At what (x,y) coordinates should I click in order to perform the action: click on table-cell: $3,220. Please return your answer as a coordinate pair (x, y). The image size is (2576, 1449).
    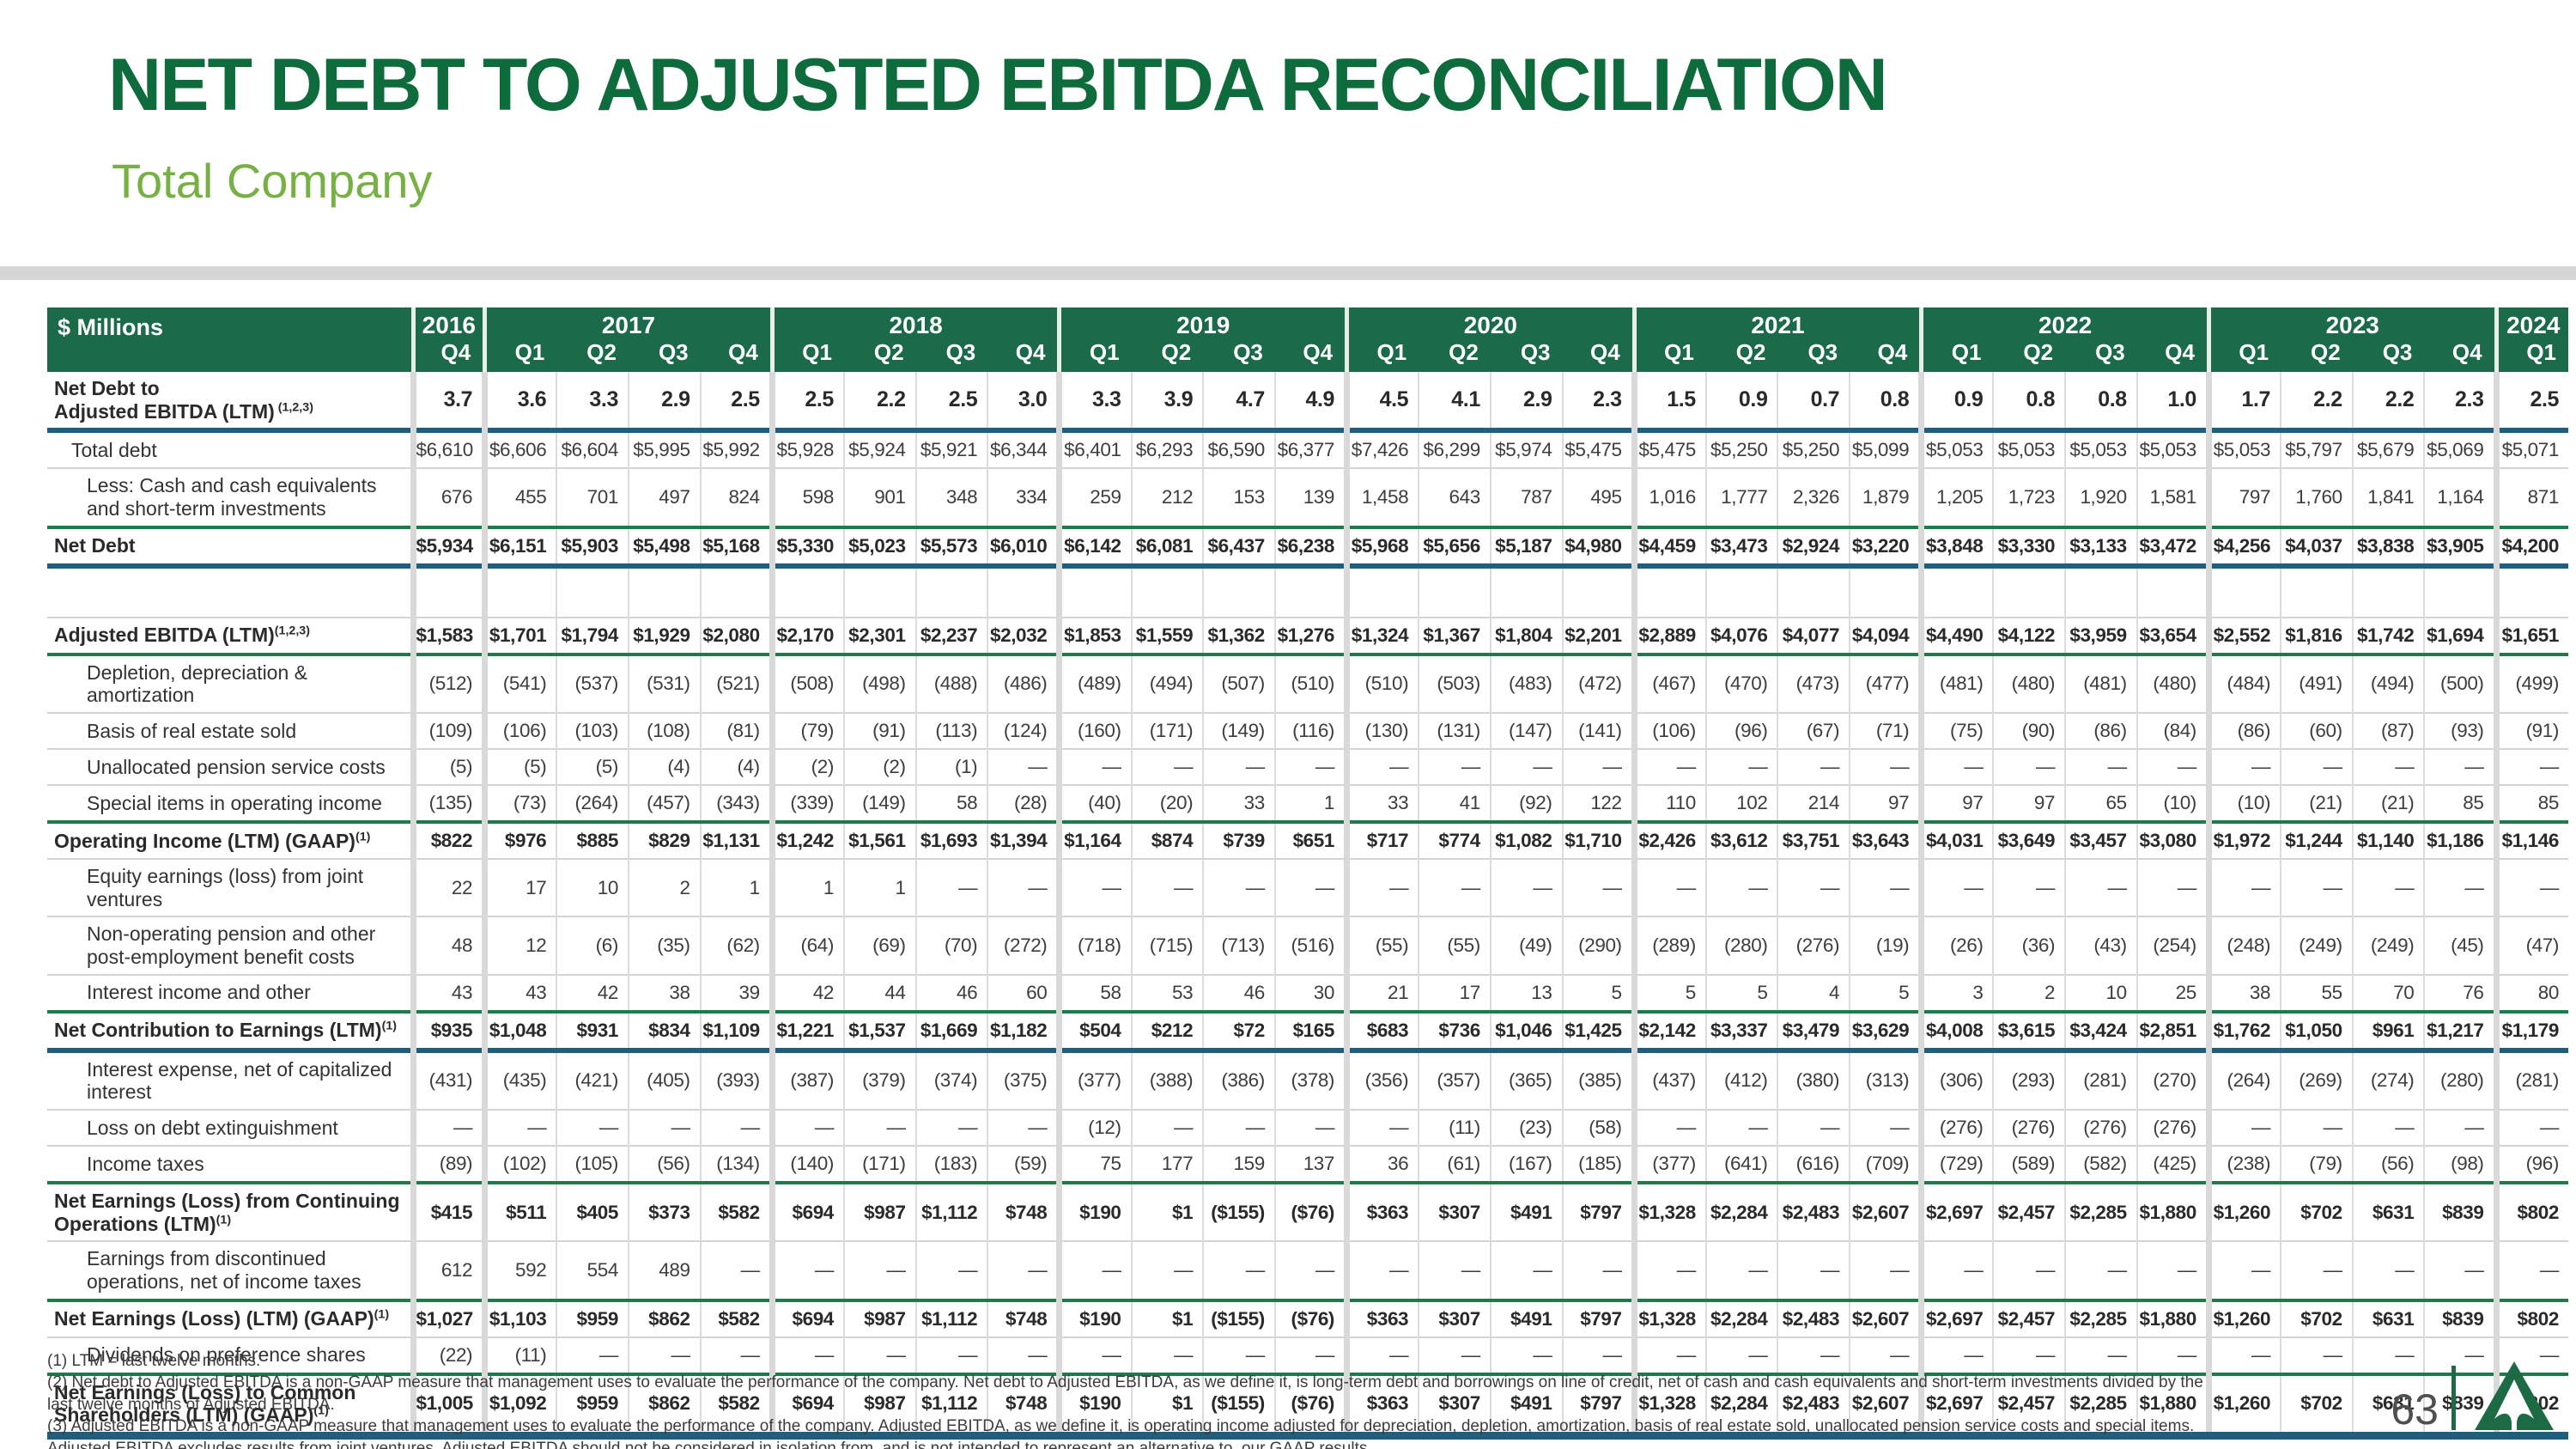
    Looking at the image, I should click on (1886, 546).